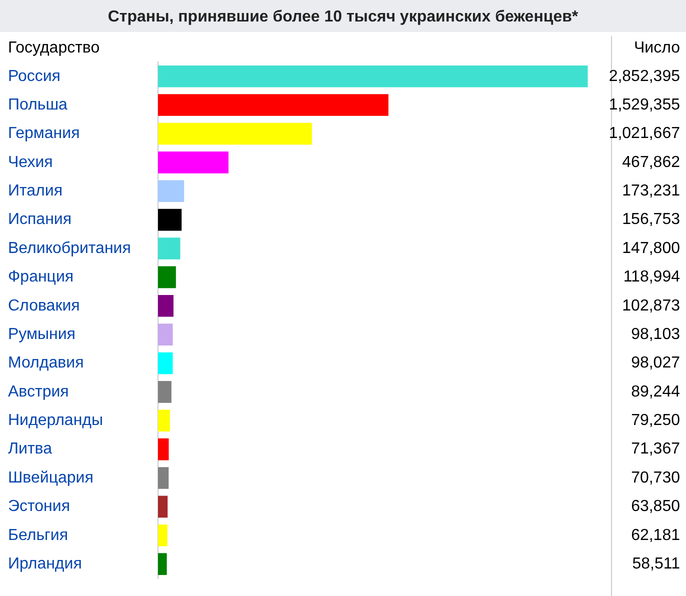 This screenshot has width=686, height=596. I want to click on y-tick-label: Молдавия, so click(46, 363).